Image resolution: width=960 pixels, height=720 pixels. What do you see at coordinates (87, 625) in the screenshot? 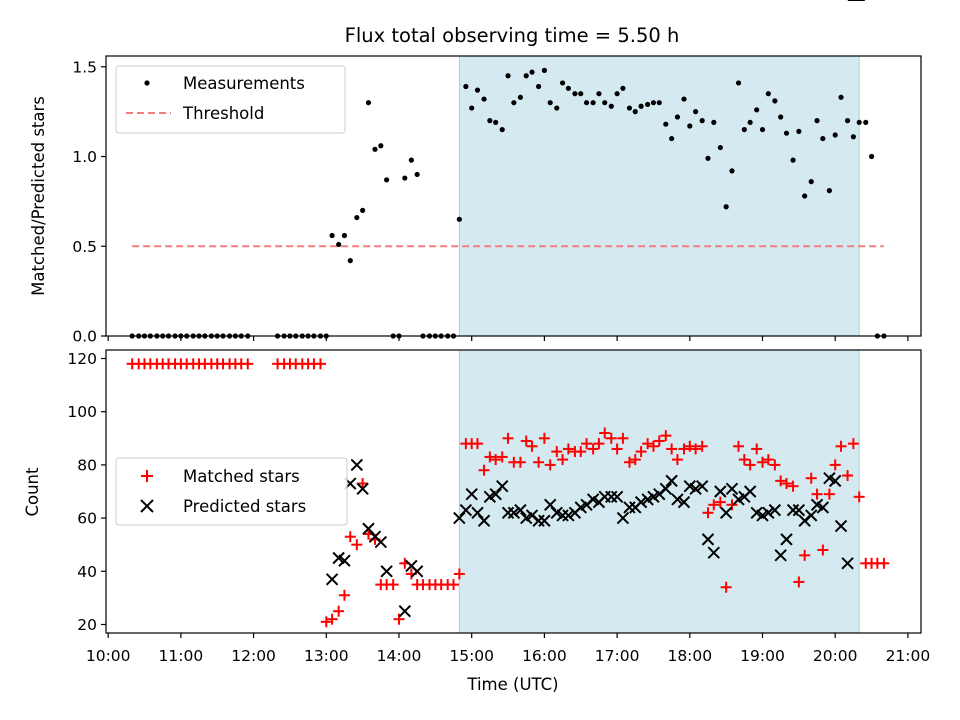
I see `count-y-tick-label: 20` at bounding box center [87, 625].